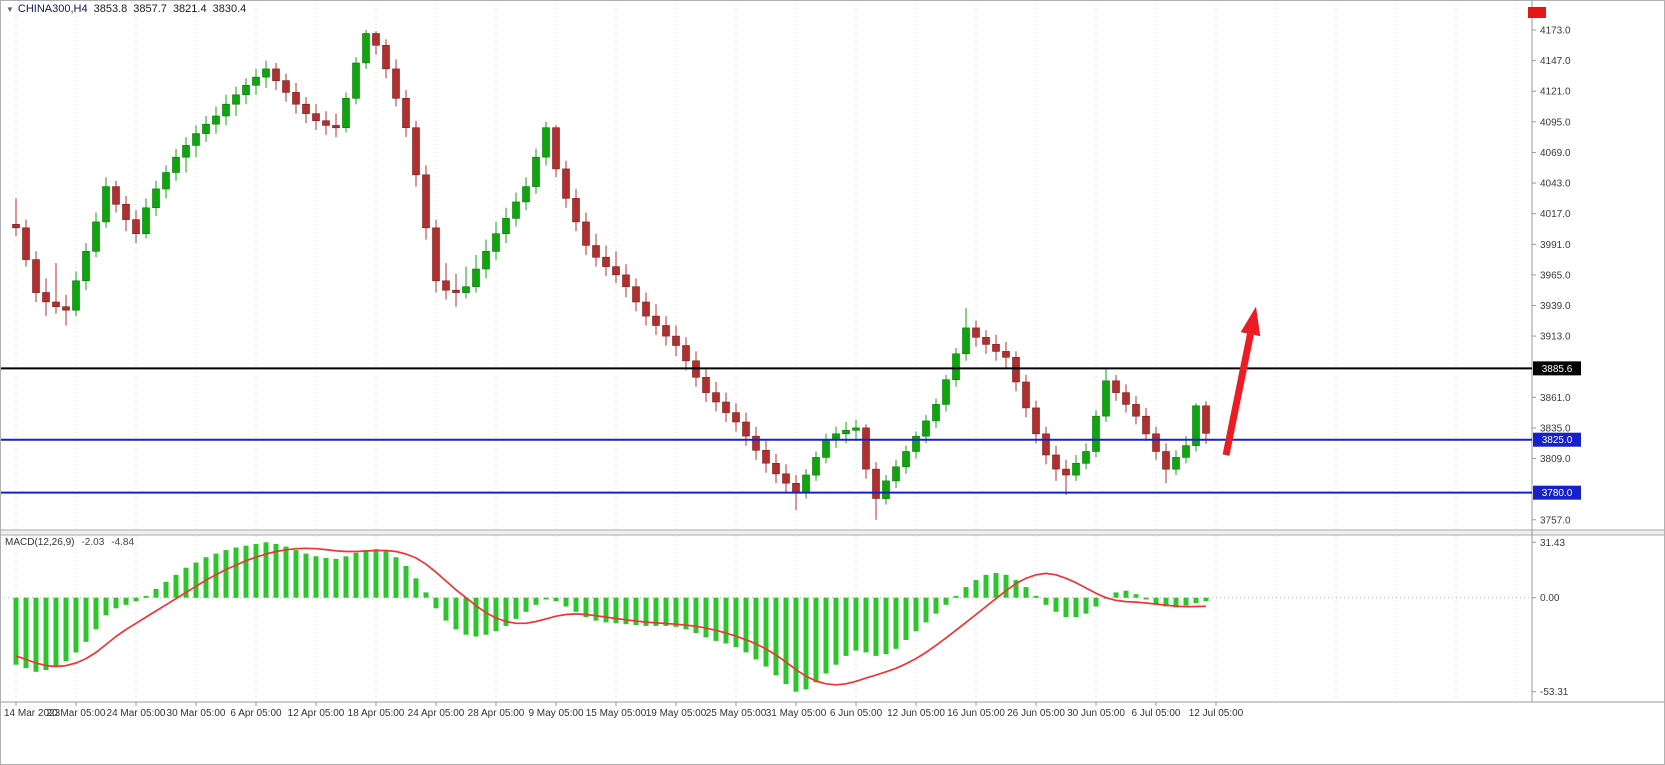 The width and height of the screenshot is (1665, 765). What do you see at coordinates (189, 9) in the screenshot?
I see `ohlc-low: 3821.4` at bounding box center [189, 9].